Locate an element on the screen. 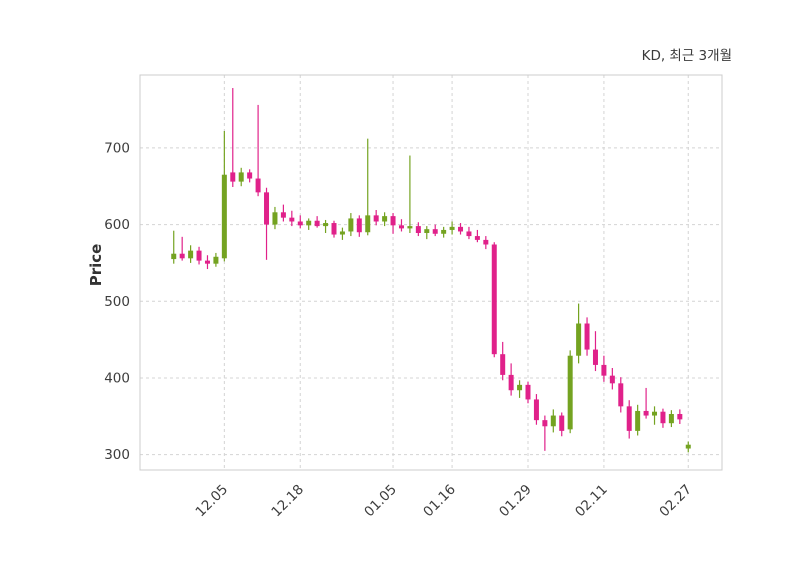 This screenshot has width=800, height=575. x-tick-label: 01.05 is located at coordinates (380, 501).